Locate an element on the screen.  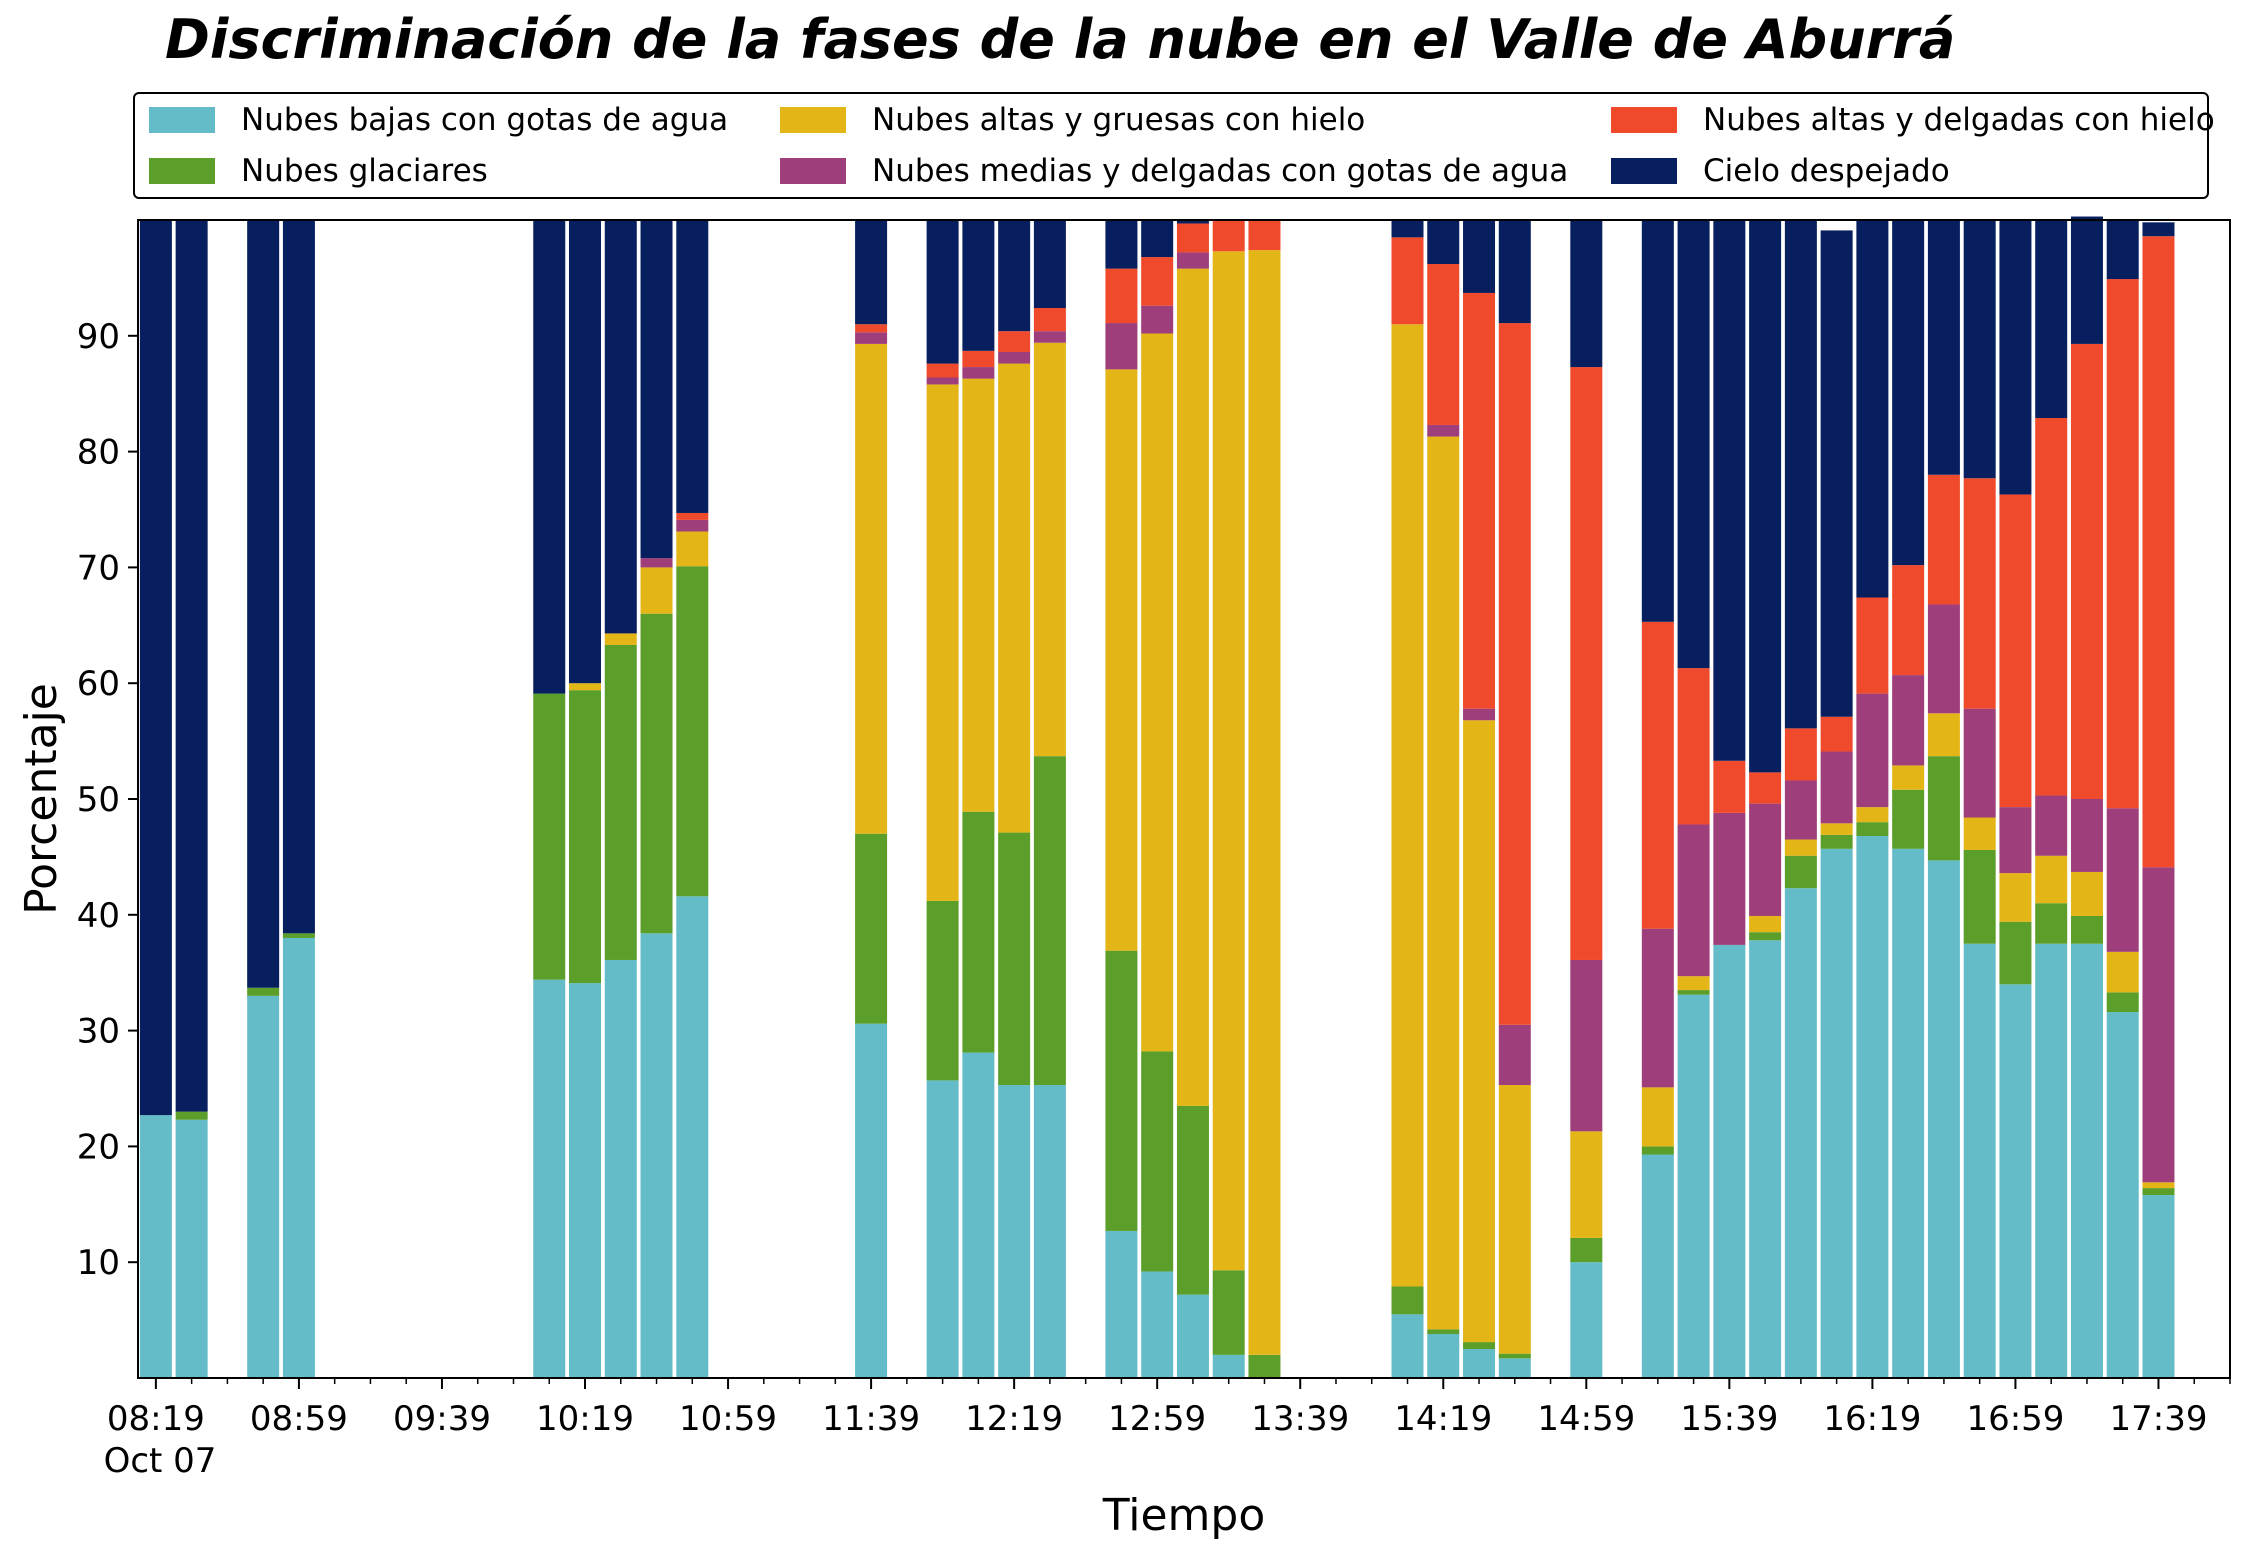
x-tick-label: 11:39 is located at coordinates (871, 1419).